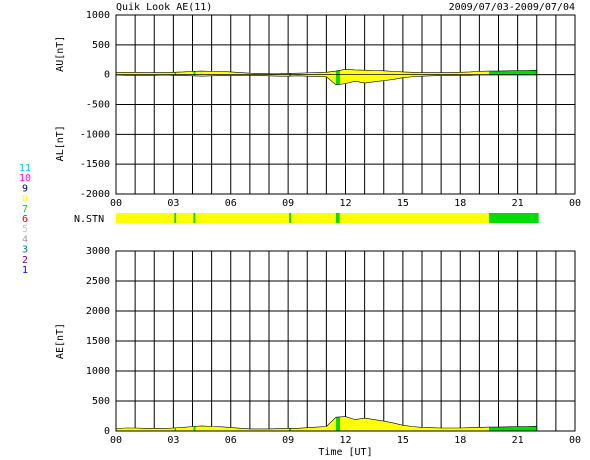 The image size is (590, 460). I want to click on station-legend-label: 6, so click(25, 219).